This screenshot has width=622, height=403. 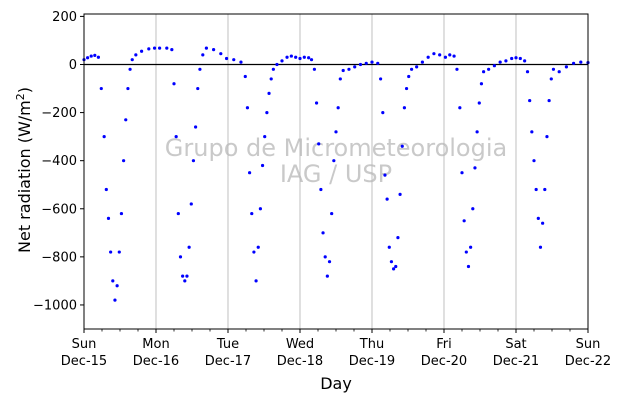 I want to click on x-tick-weekday-label: Fri, so click(x=444, y=344).